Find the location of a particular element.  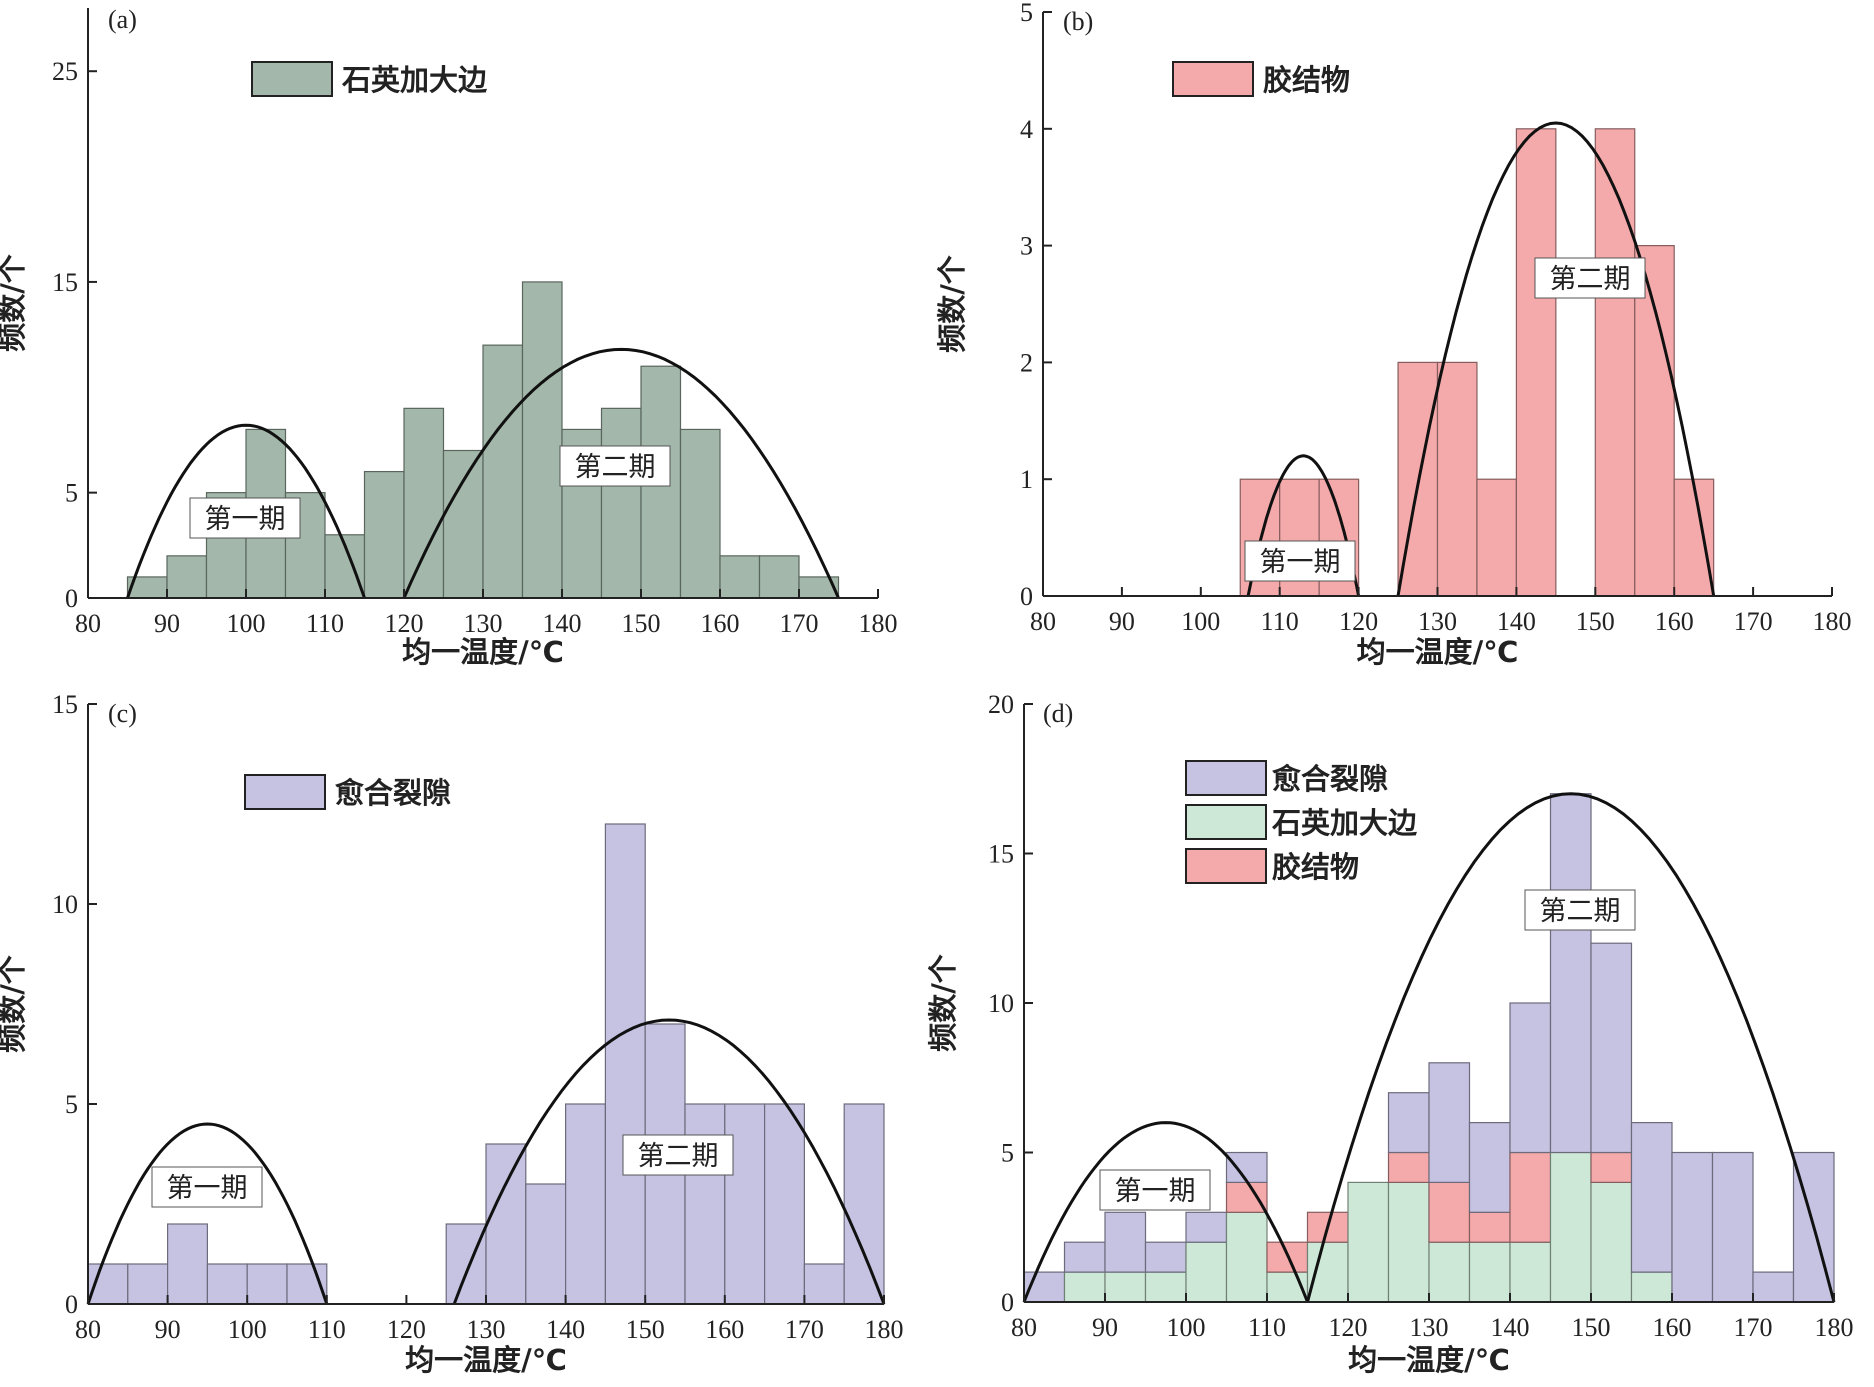

legend-label: 胶结物 is located at coordinates (1306, 80).